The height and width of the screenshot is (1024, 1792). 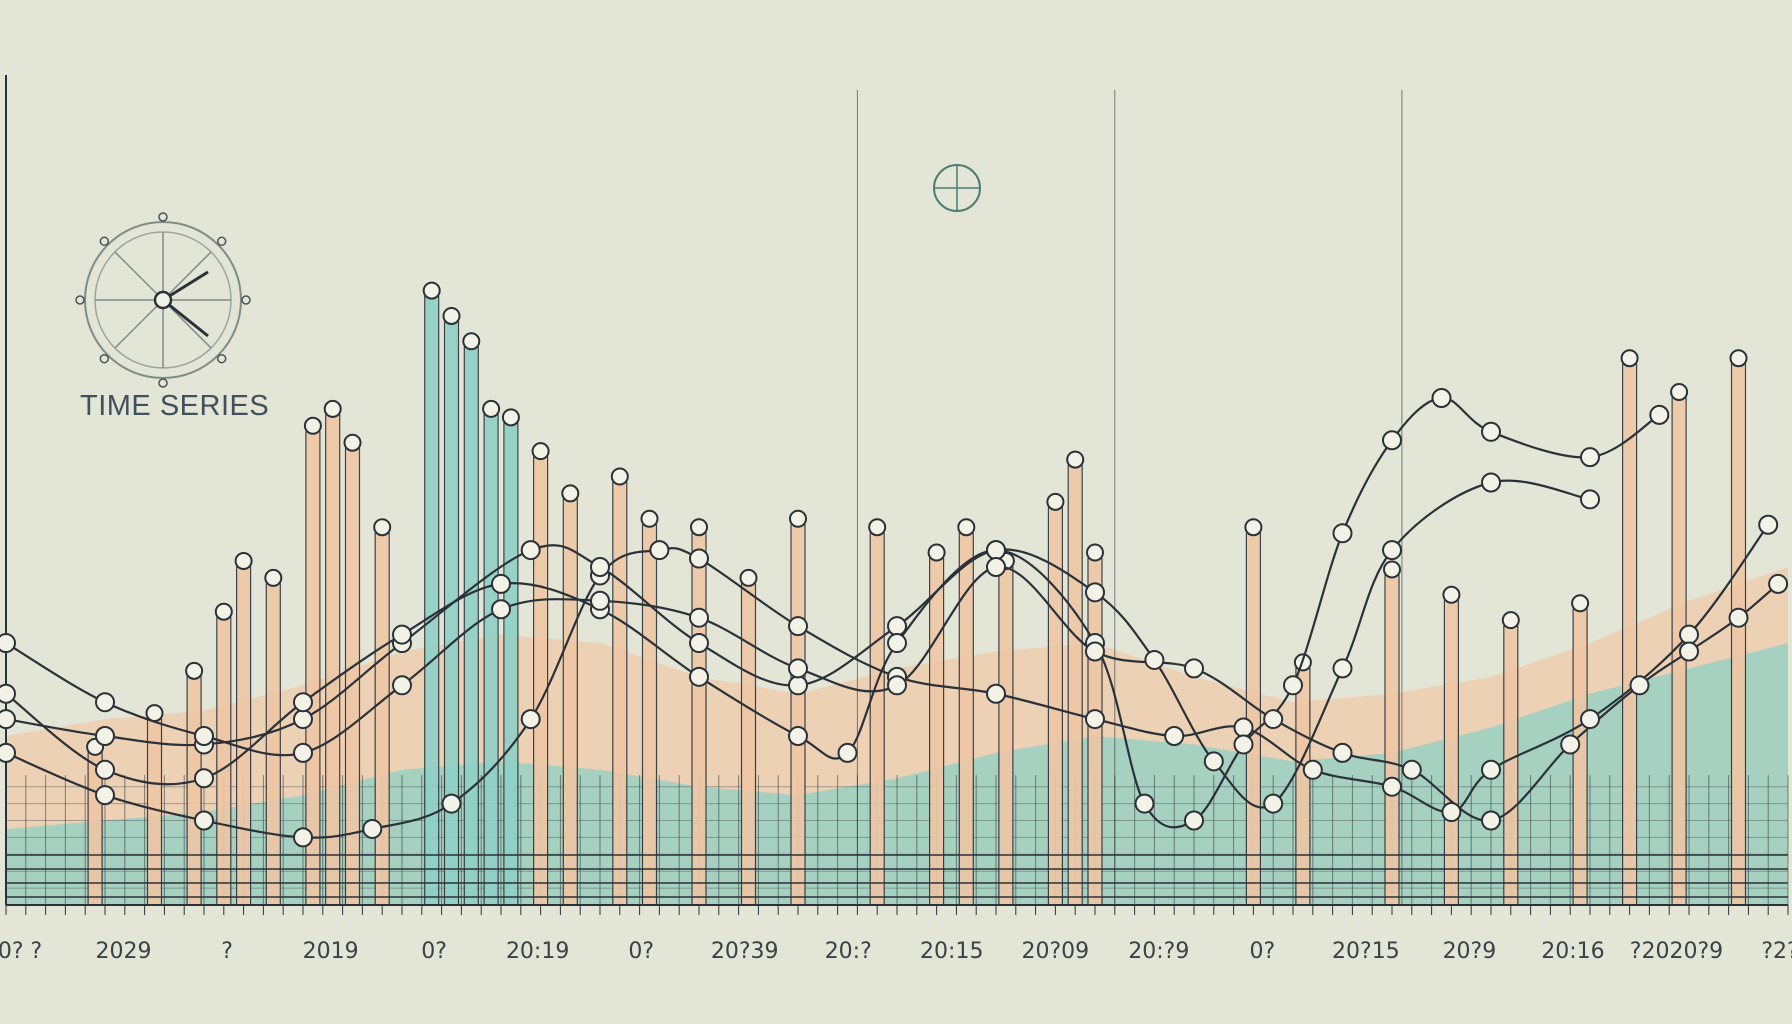 I want to click on logo-center, so click(x=163, y=300).